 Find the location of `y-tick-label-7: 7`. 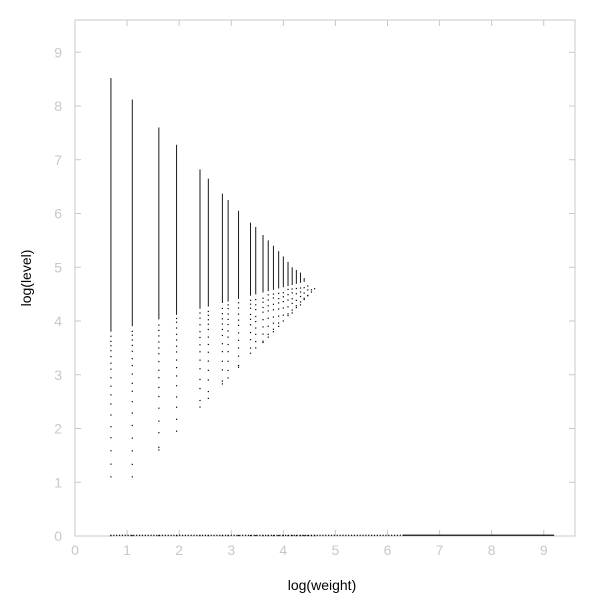

y-tick-label-7: 7 is located at coordinates (58, 160).